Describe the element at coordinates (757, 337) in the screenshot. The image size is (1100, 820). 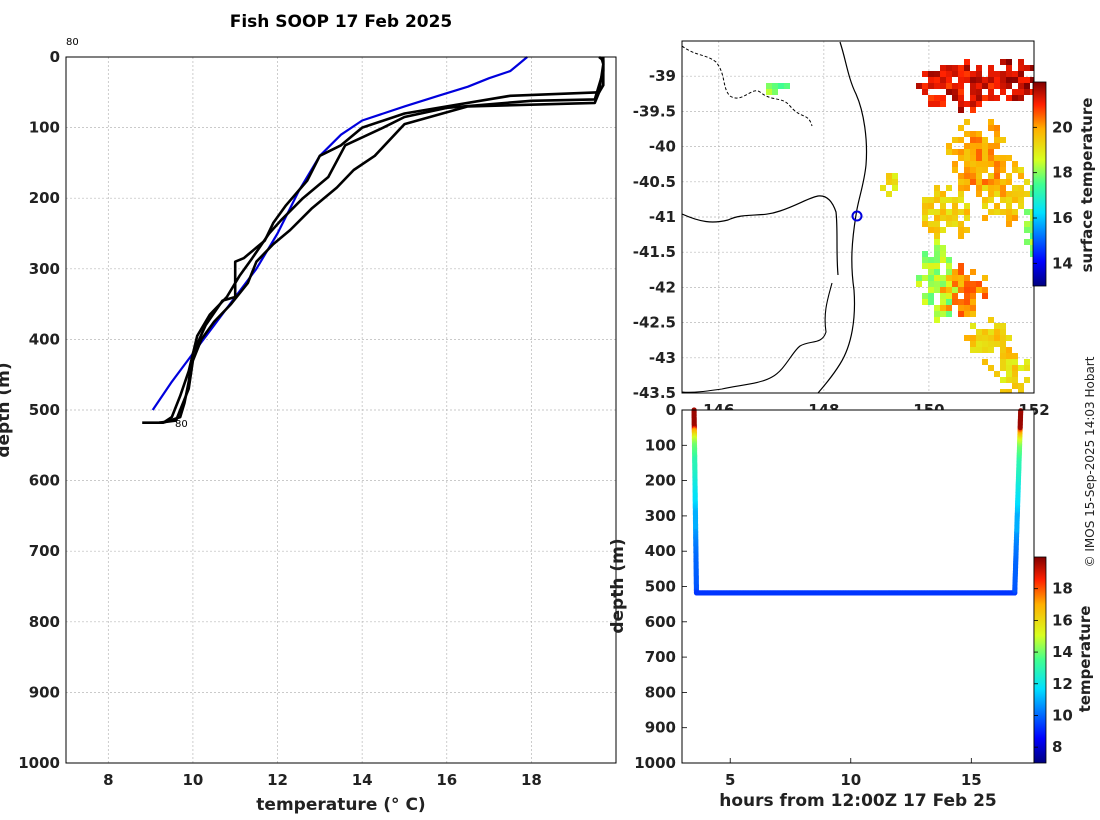
I see `coastline-tasmania` at that location.